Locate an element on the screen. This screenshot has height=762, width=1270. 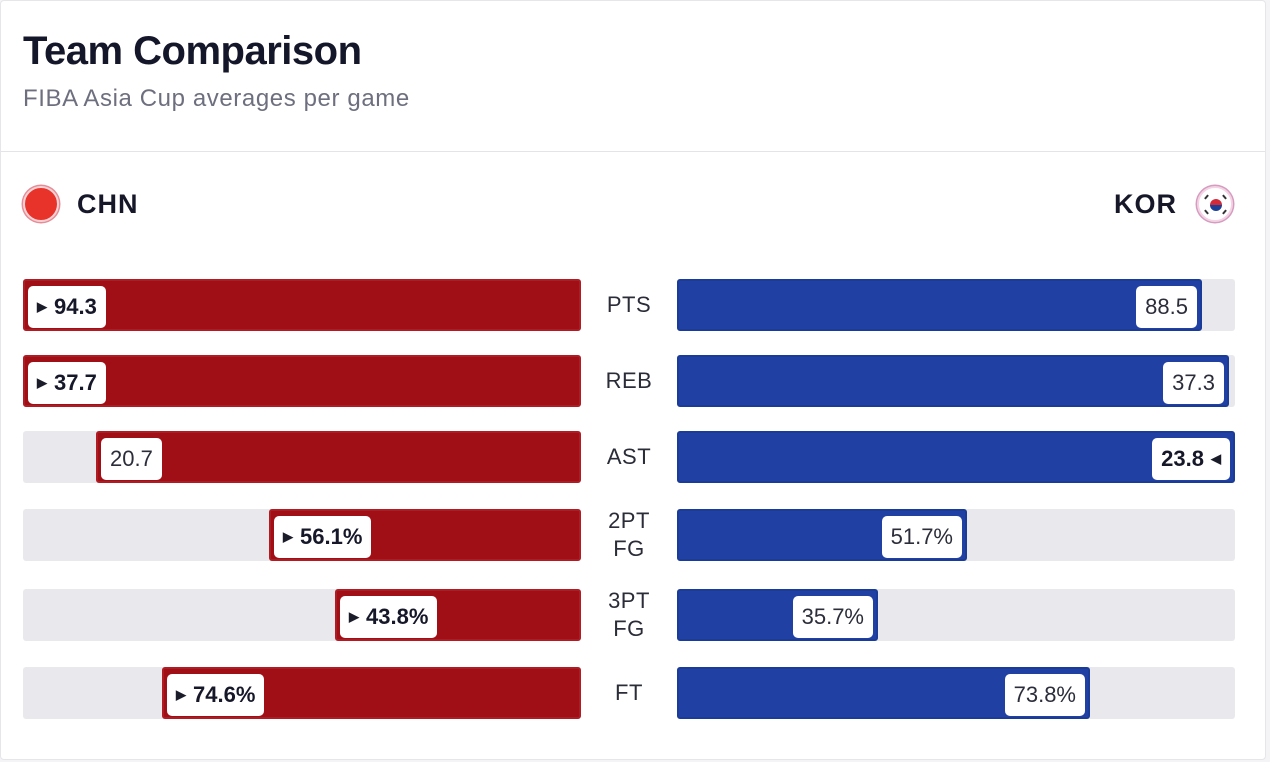
value-text: 88.5 is located at coordinates (1166, 306).